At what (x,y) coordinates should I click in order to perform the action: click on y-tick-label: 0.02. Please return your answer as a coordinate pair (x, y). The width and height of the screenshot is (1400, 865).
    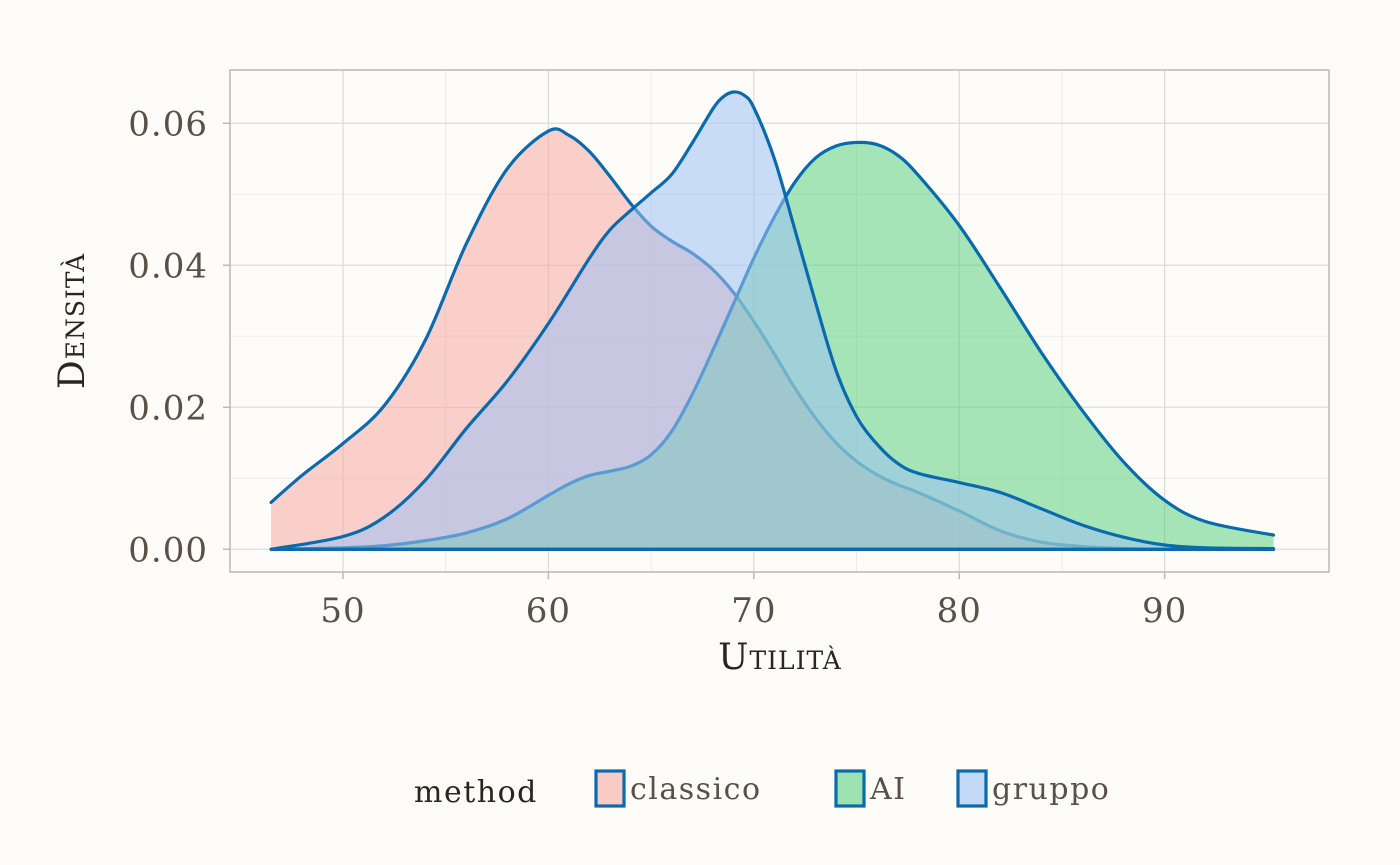
    Looking at the image, I should click on (168, 408).